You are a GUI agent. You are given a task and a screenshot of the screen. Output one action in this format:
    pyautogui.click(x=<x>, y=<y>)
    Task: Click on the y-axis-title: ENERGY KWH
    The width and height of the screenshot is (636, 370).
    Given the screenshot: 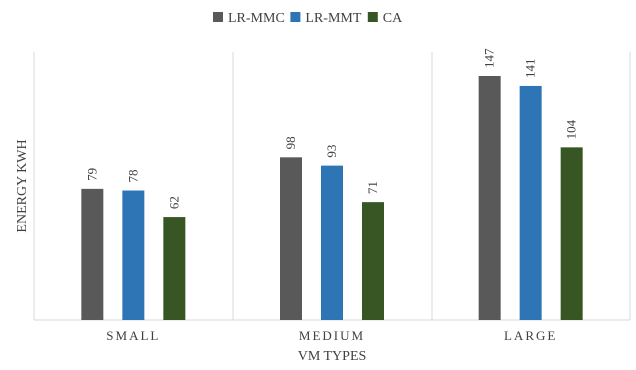 What is the action you would take?
    pyautogui.click(x=22, y=185)
    